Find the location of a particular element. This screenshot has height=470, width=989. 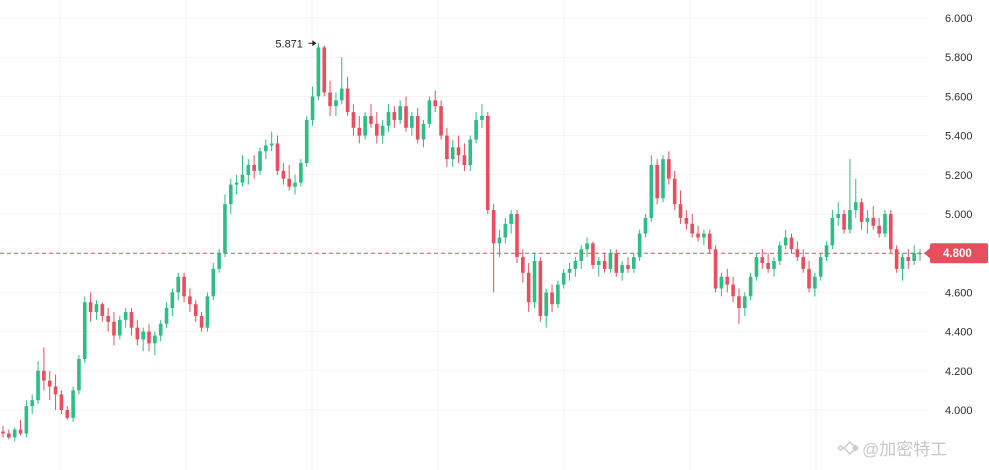

y-tick-label: 4.600 is located at coordinates (959, 293).